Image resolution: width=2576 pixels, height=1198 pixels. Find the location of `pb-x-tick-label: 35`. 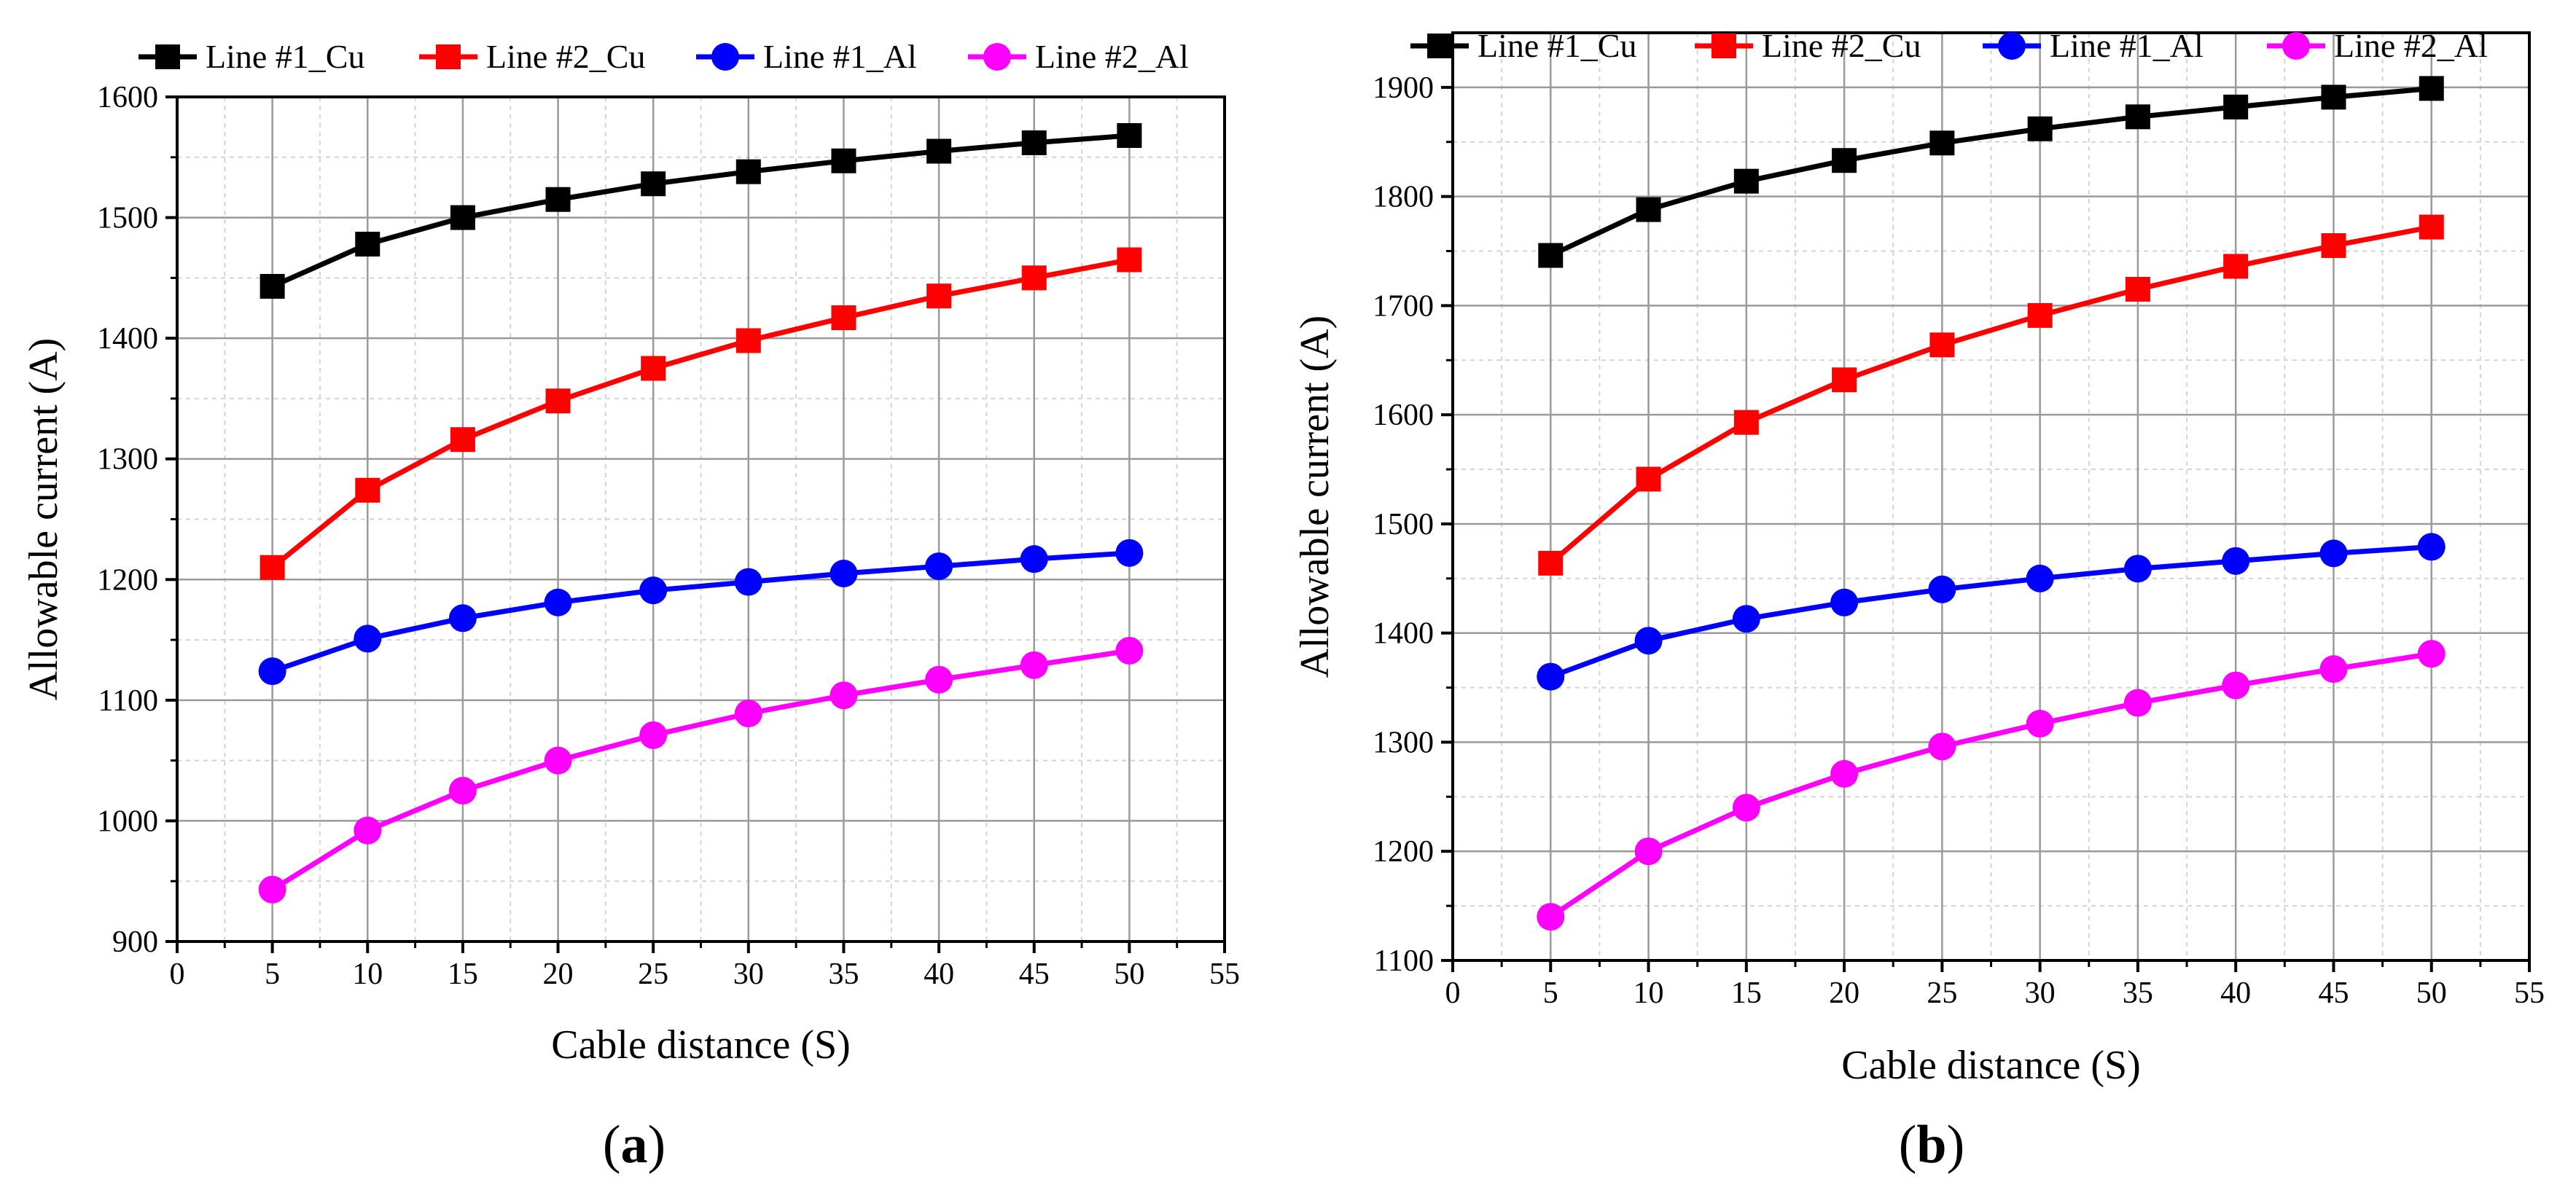

pb-x-tick-label: 35 is located at coordinates (2138, 993).